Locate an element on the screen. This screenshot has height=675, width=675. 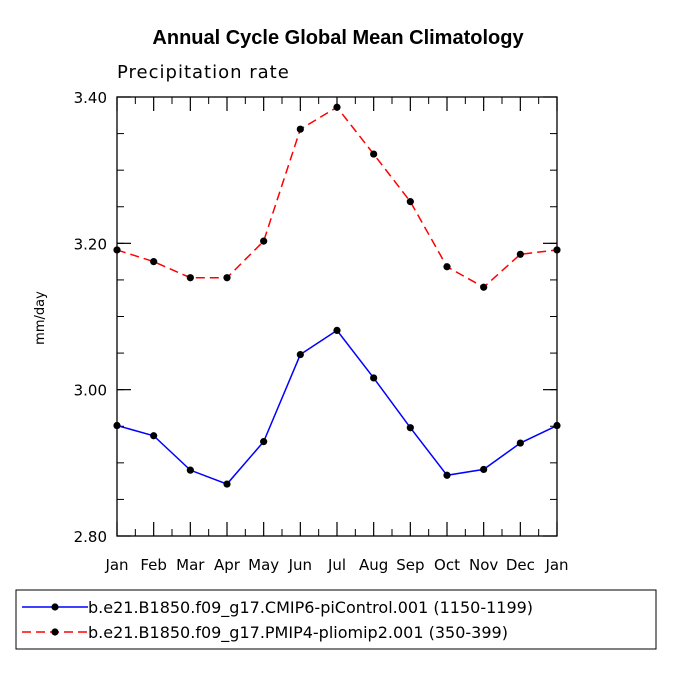
y-axis-label: mm/day is located at coordinates (40, 318).